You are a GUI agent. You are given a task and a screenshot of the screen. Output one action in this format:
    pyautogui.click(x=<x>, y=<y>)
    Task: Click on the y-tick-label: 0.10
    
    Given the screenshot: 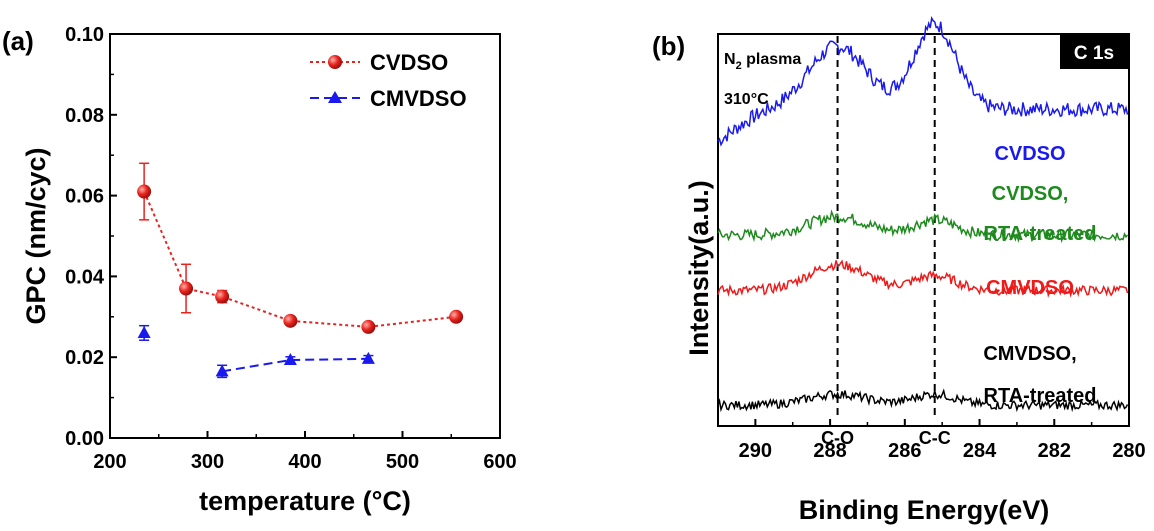 What is the action you would take?
    pyautogui.click(x=84, y=35)
    